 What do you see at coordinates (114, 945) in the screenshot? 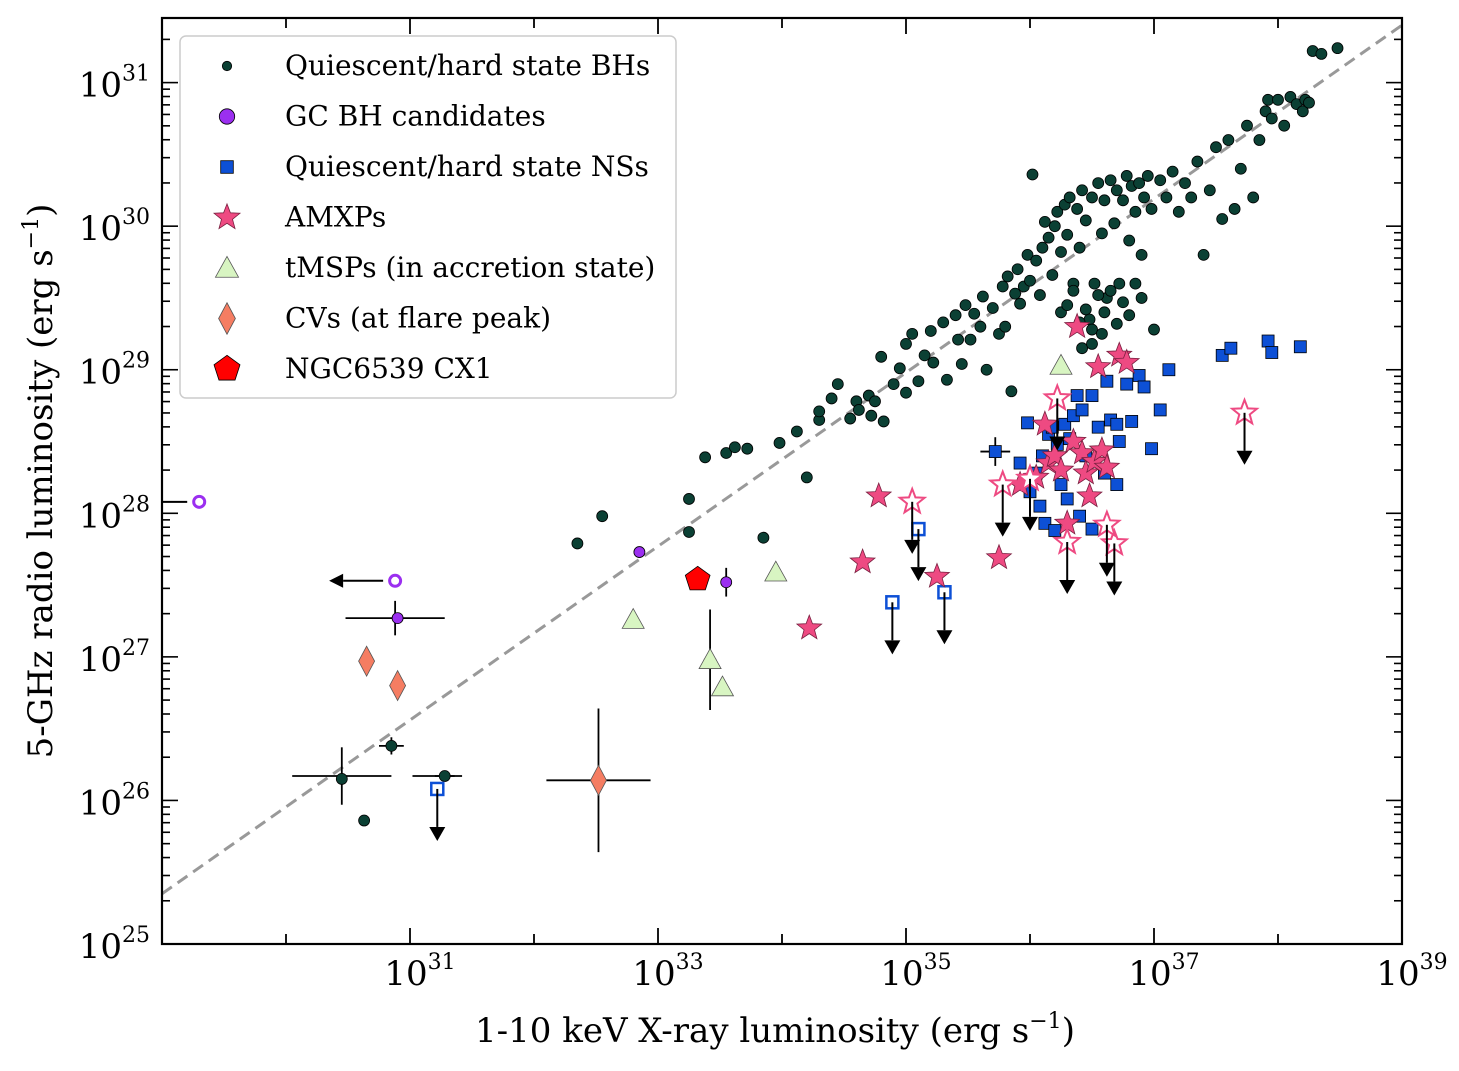
I see `y-tick-label: 1025` at bounding box center [114, 945].